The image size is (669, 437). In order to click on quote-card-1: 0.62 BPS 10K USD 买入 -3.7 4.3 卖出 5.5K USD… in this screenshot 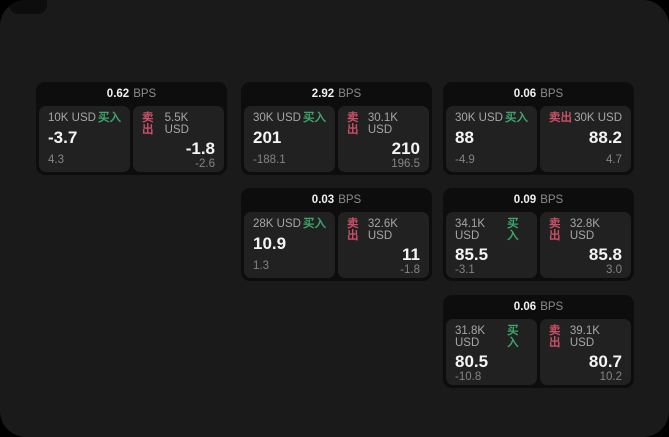, I will do `click(131, 128)`.